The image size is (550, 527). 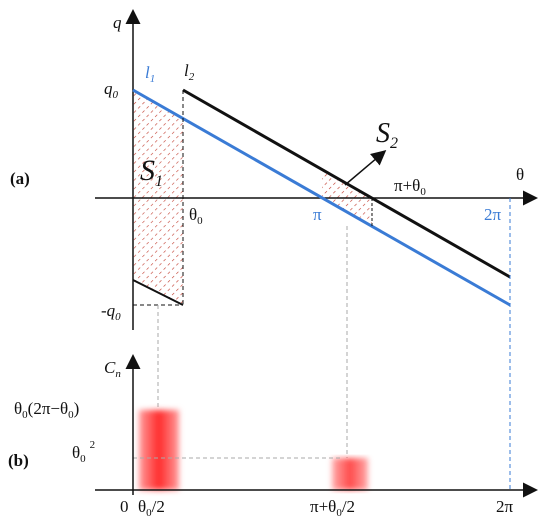 I want to click on panel-tag: (a), so click(x=20, y=178).